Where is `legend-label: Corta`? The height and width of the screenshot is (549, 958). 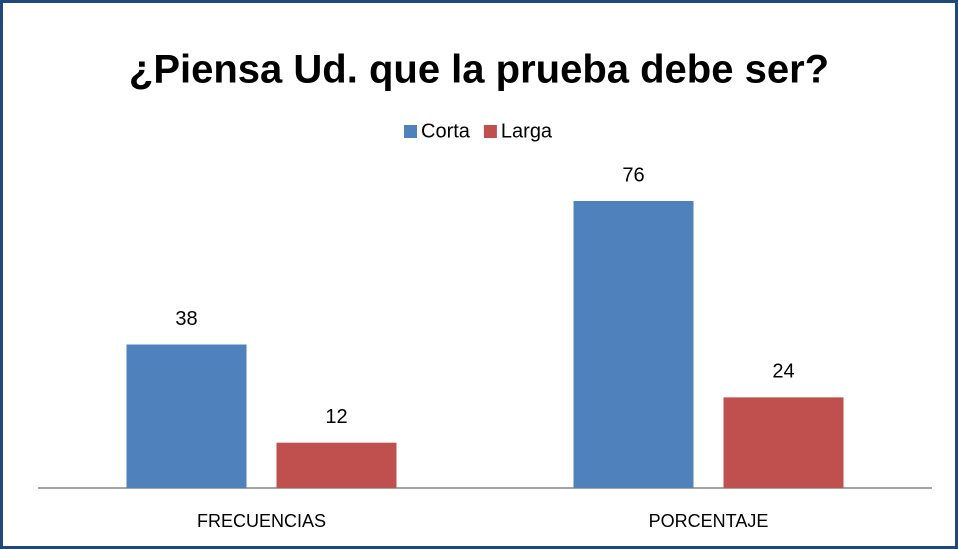 legend-label: Corta is located at coordinates (446, 131).